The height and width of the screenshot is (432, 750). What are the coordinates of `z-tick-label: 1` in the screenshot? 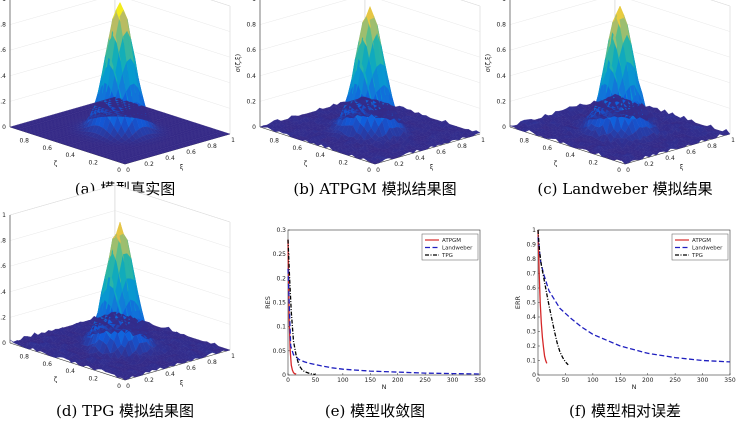 It's located at (4, 215).